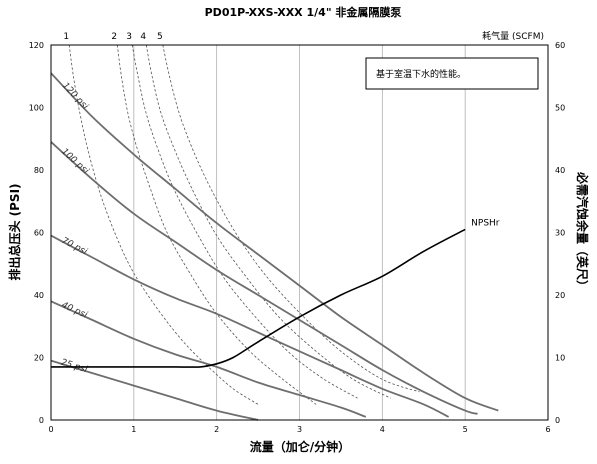  Describe the element at coordinates (36, 45) in the screenshot. I see `y-tick-label: 120` at that location.